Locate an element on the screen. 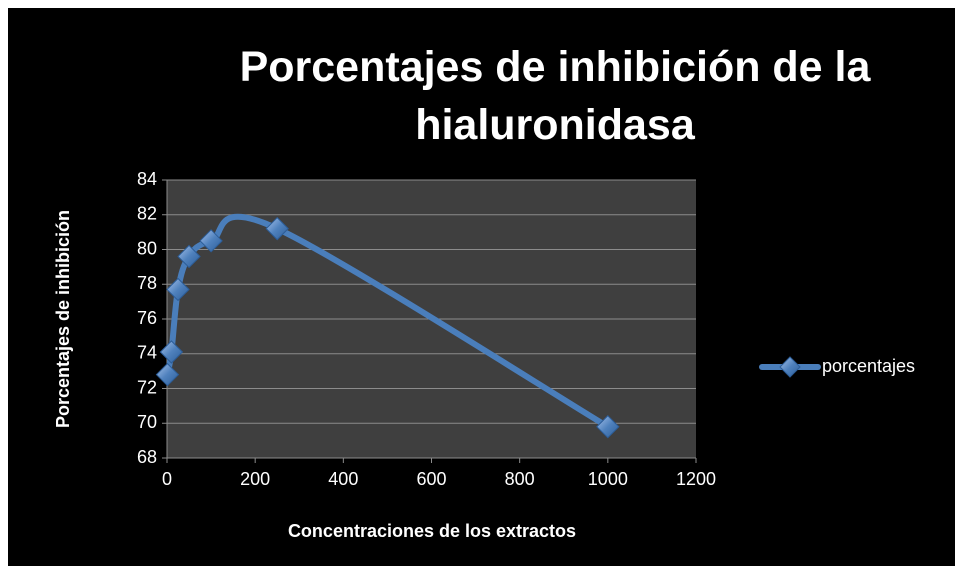 This screenshot has height=574, width=963. y-tick-label: 78 is located at coordinates (147, 283).